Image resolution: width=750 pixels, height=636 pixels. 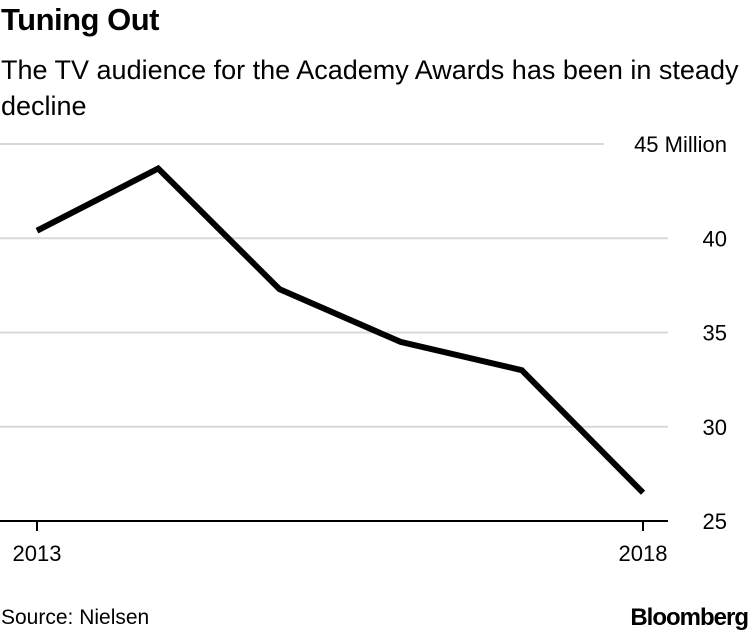 I want to click on x-axis, so click(x=334, y=525).